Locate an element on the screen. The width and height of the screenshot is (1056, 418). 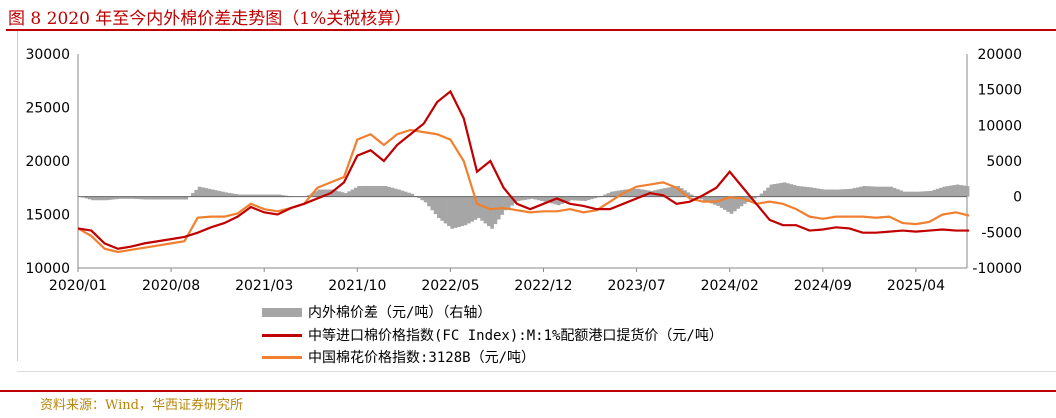
frame-border is located at coordinates (17, 196).